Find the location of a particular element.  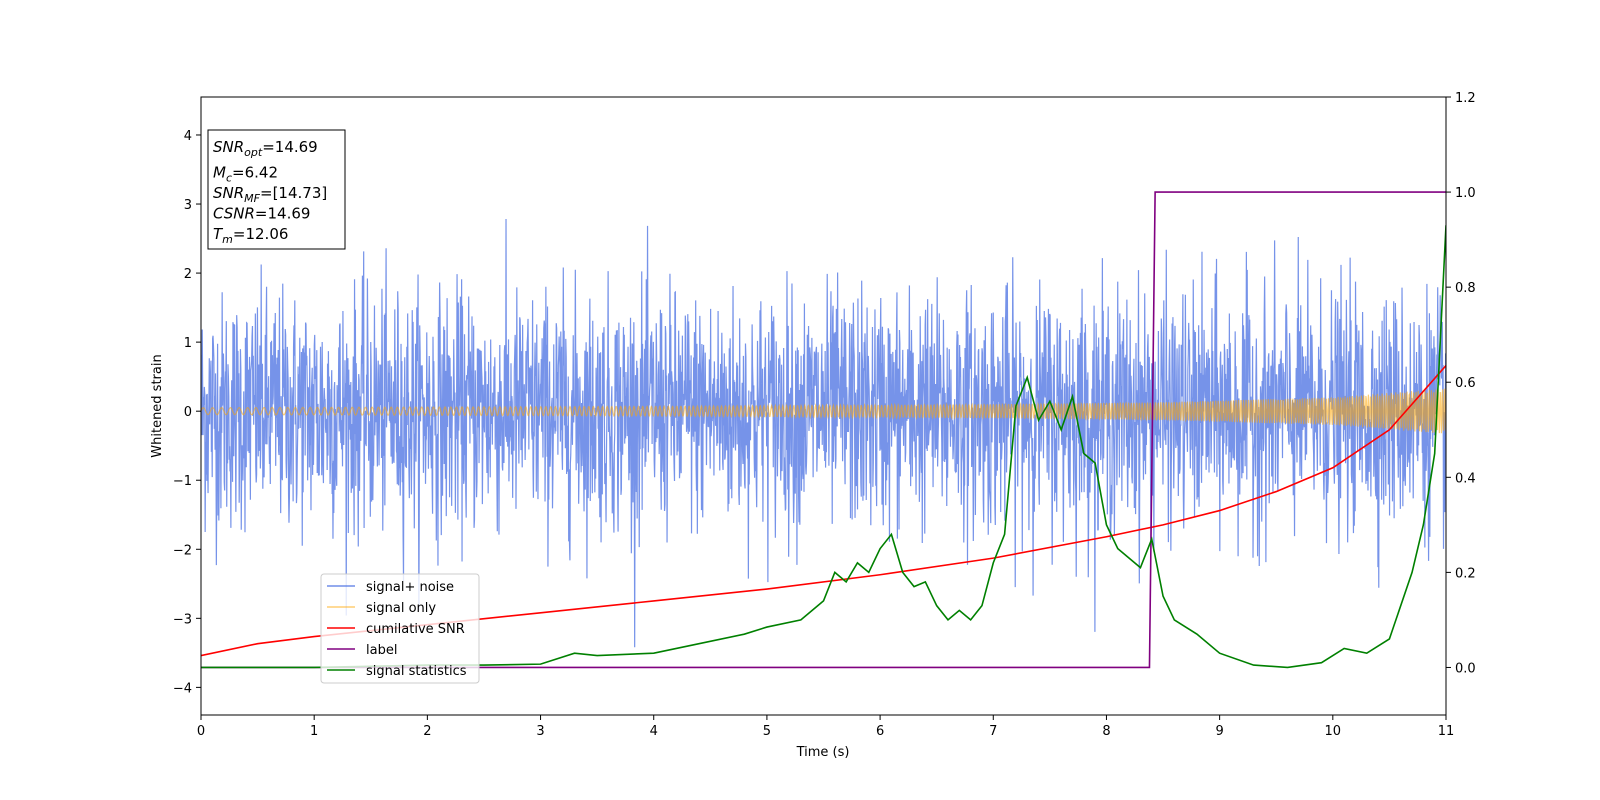

y2-tick-label: 1.2 is located at coordinates (1465, 98).